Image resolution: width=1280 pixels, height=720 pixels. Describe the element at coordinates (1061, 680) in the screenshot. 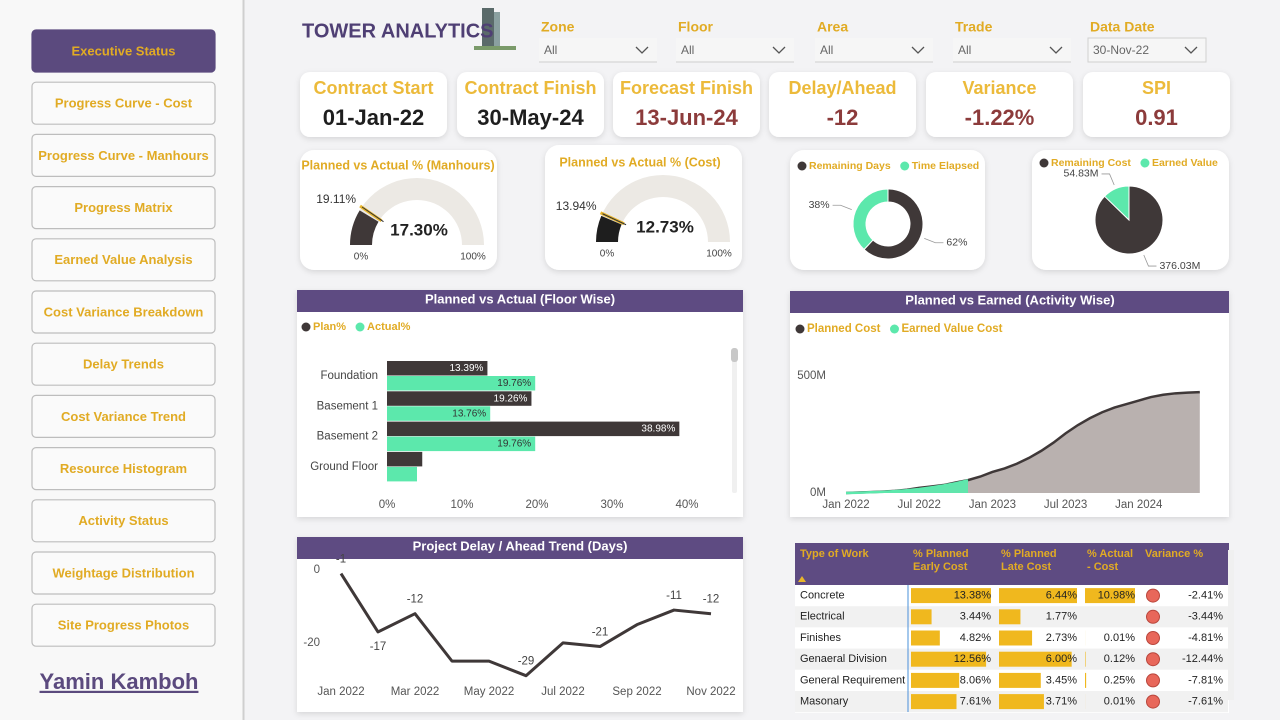

I see `table-cell: 3.45%` at that location.